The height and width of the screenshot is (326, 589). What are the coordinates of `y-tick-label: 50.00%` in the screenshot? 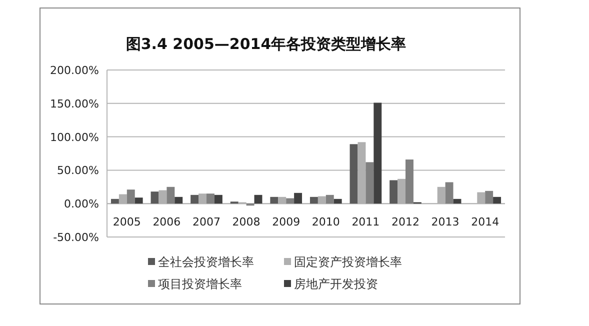 It's located at (78, 171).